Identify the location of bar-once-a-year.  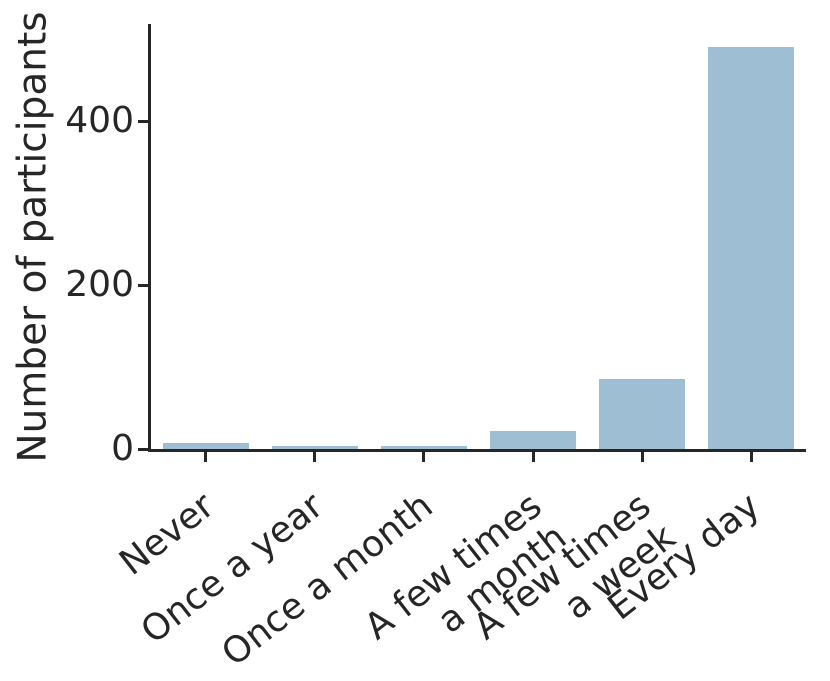
(315, 447).